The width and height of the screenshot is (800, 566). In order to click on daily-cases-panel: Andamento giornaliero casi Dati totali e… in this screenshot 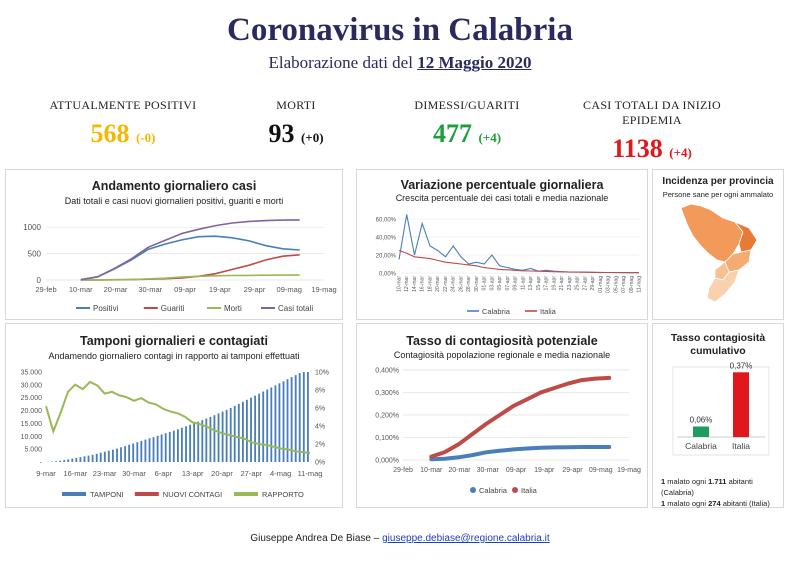, I will do `click(174, 244)`.